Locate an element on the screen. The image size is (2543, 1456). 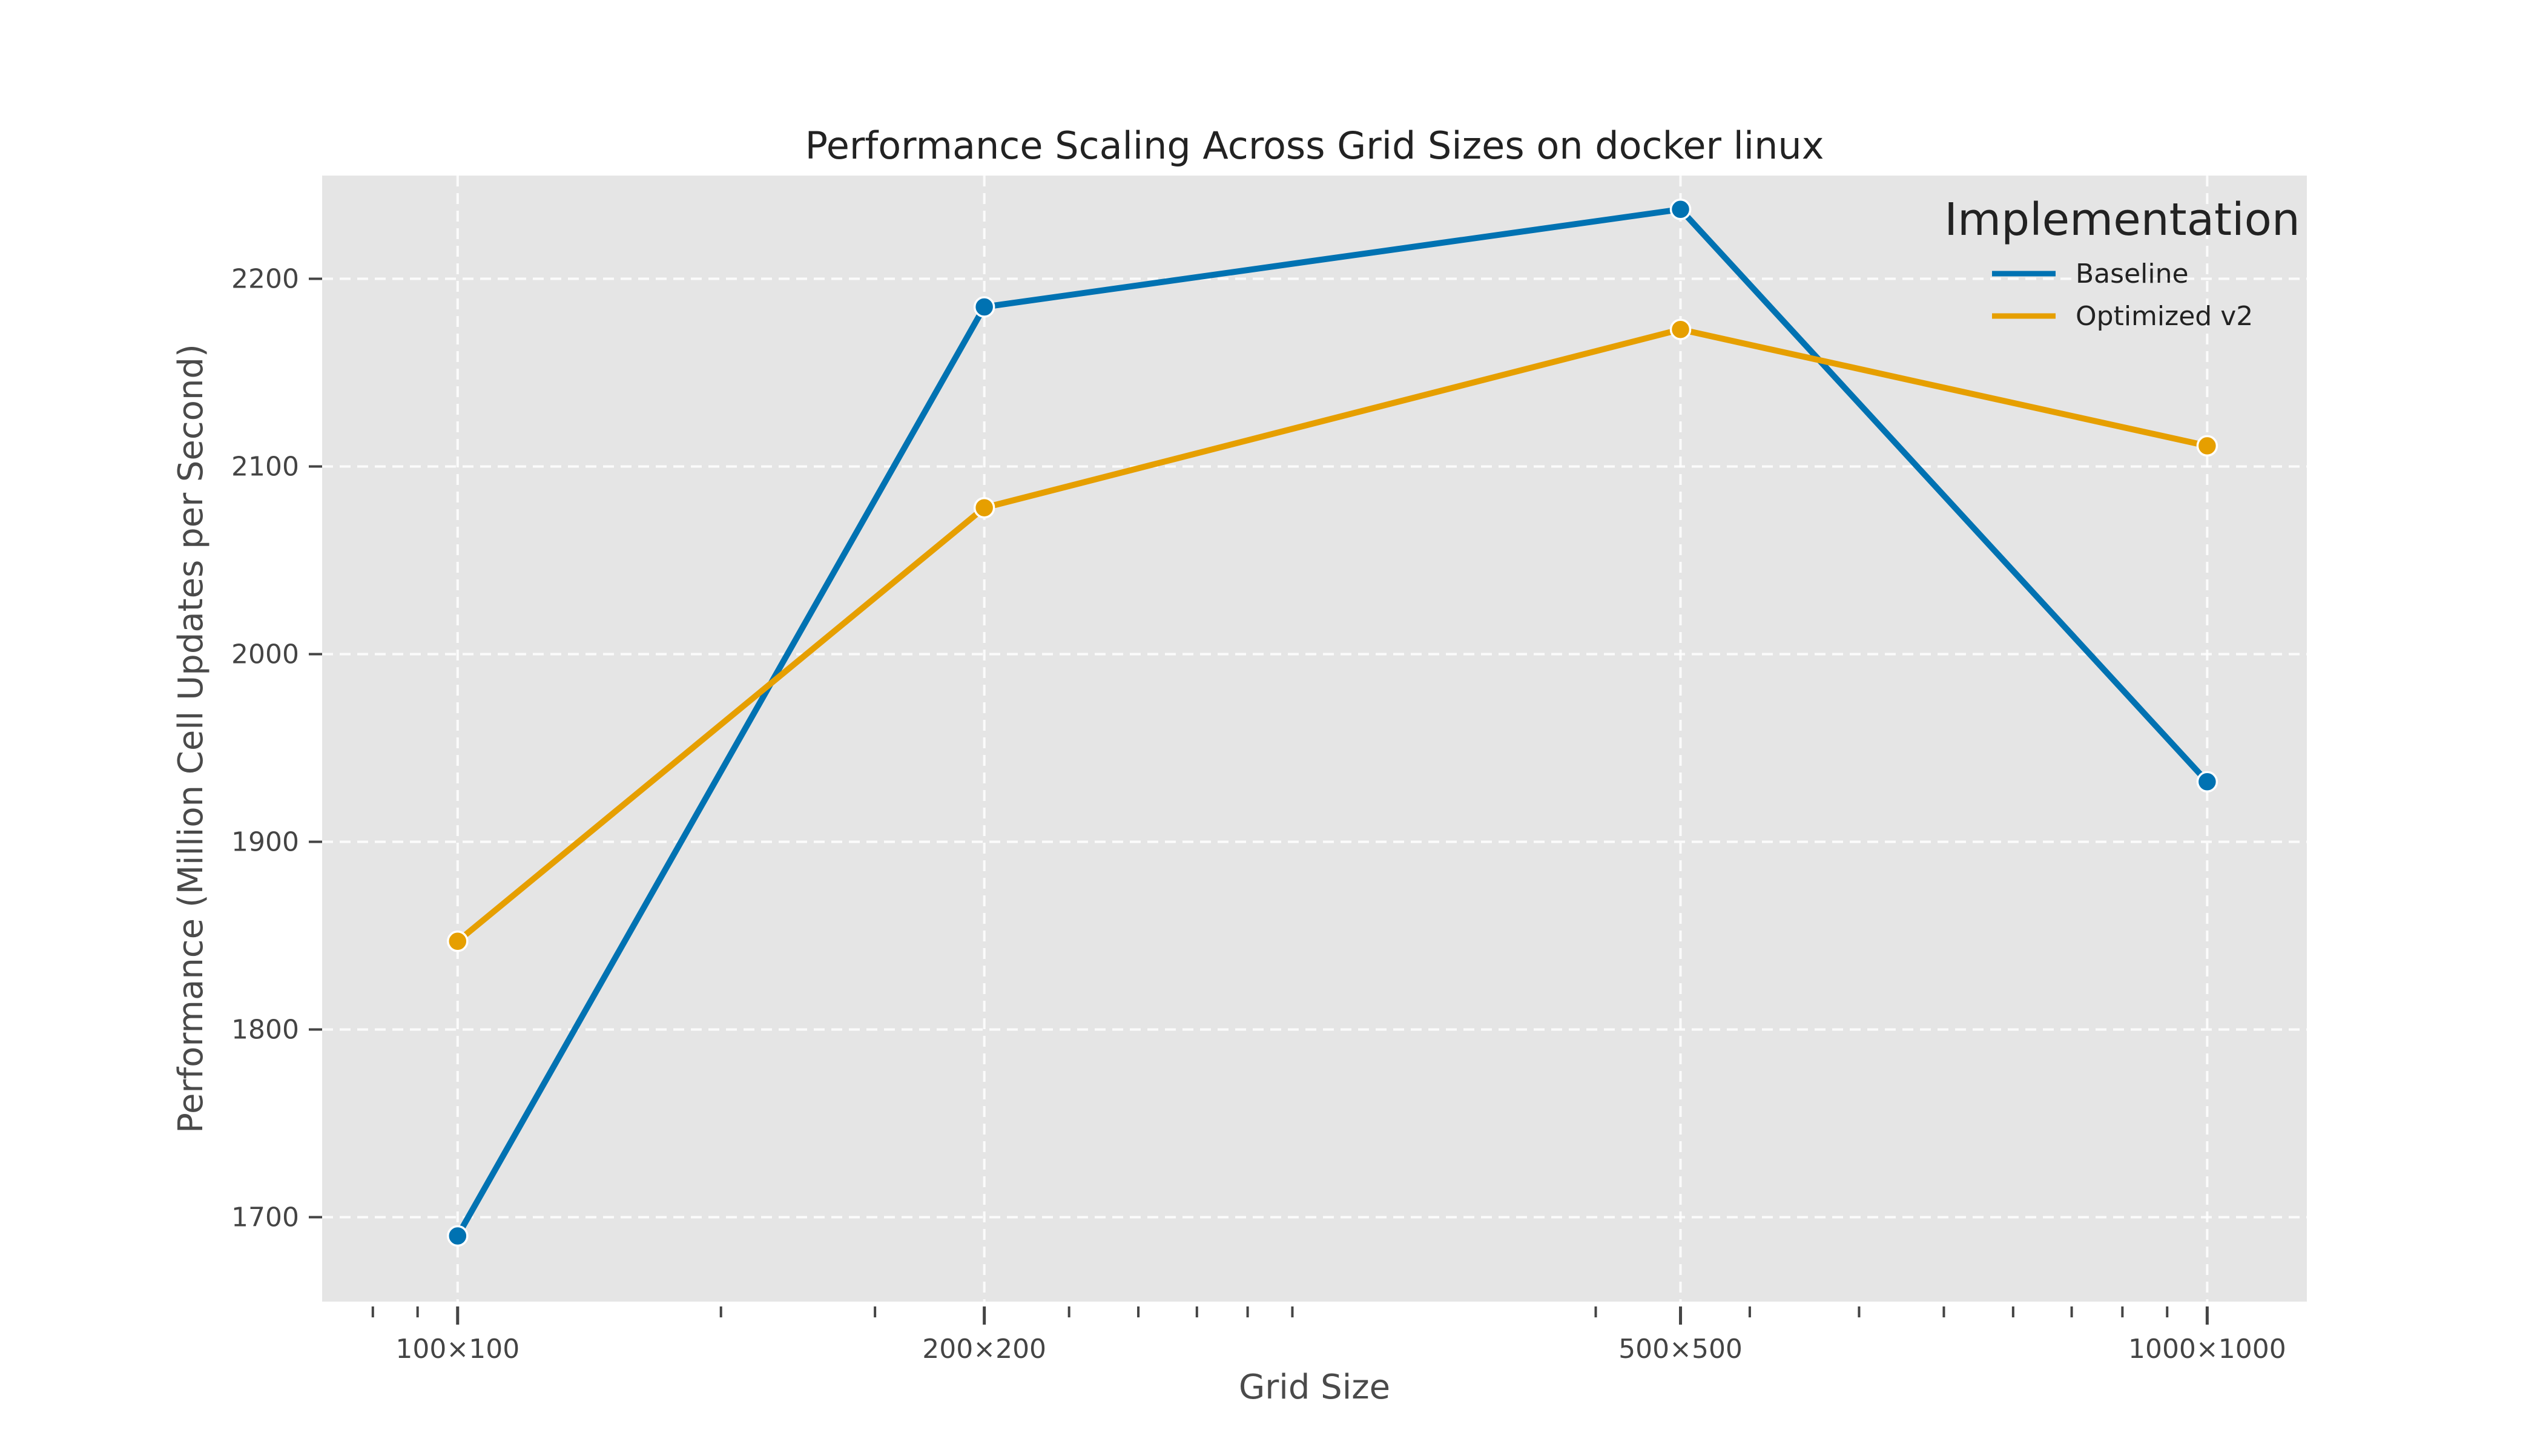
legend-label-baseline: Baseline is located at coordinates (2133, 274).